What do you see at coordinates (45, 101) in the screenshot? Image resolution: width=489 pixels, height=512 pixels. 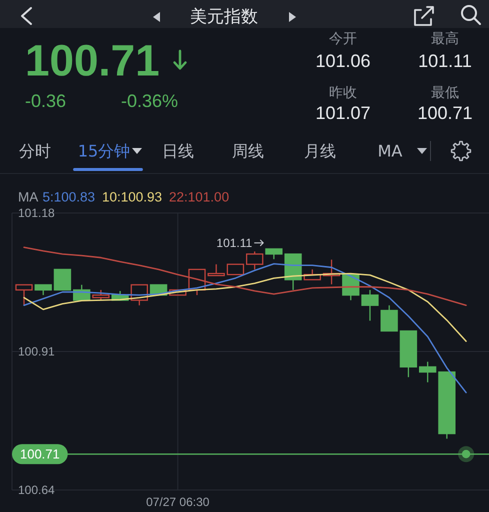 I see `text: -0.36` at bounding box center [45, 101].